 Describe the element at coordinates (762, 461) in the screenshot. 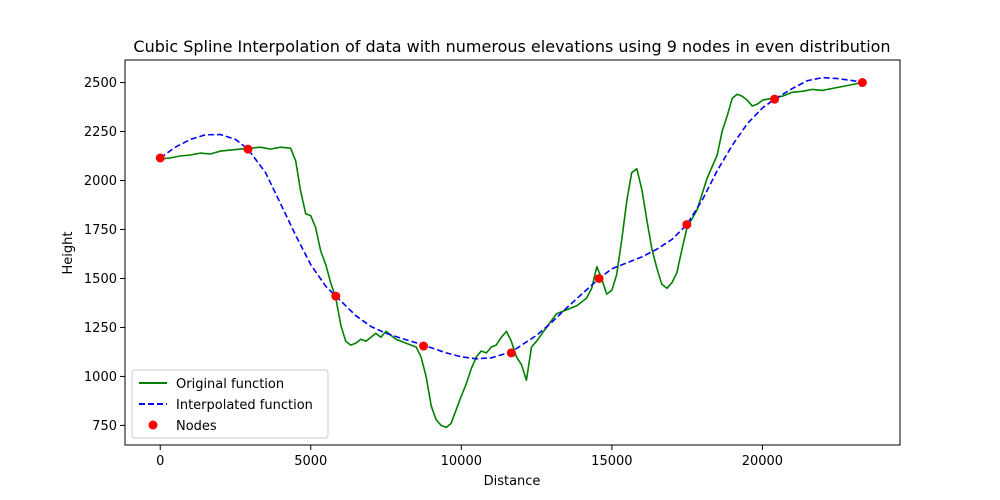

I see `x-tick-label: 20000` at that location.